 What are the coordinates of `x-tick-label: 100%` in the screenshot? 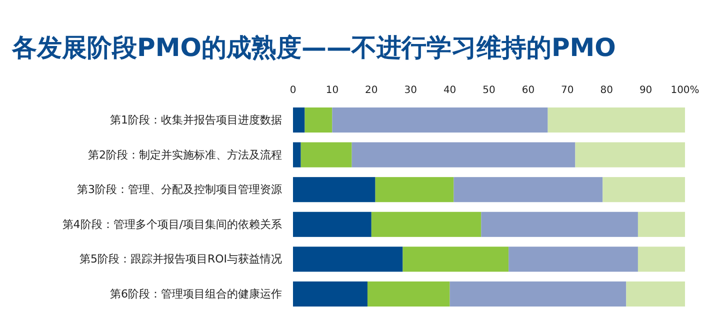 It's located at (685, 90).